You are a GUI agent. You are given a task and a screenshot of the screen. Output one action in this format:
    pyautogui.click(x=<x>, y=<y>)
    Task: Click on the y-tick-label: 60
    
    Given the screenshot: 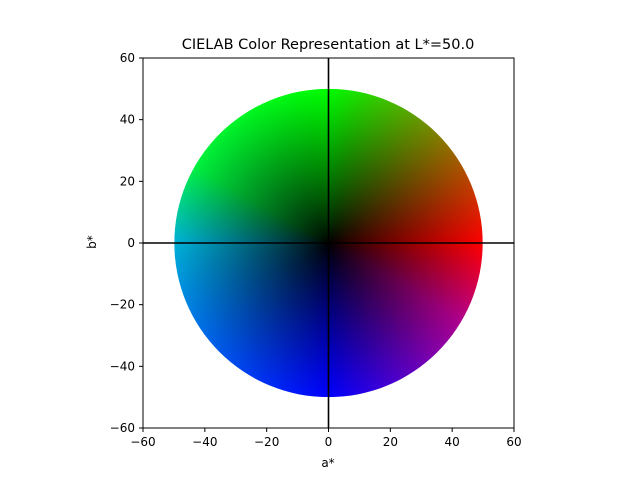 What is the action you would take?
    pyautogui.click(x=127, y=58)
    